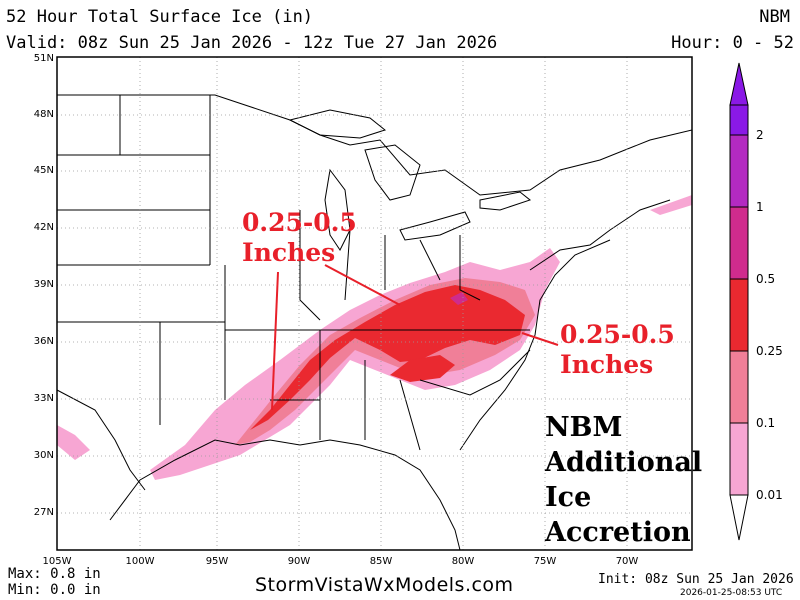  Describe the element at coordinates (384, 585) in the screenshot. I see `site-name: StormVistaWxModels.com` at that location.